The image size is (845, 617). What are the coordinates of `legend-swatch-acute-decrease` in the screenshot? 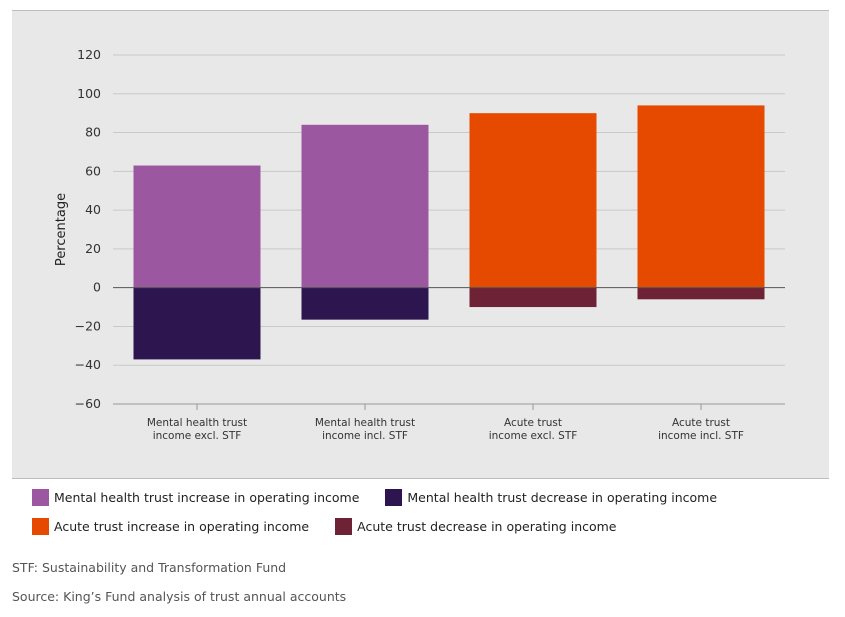 It's located at (344, 526).